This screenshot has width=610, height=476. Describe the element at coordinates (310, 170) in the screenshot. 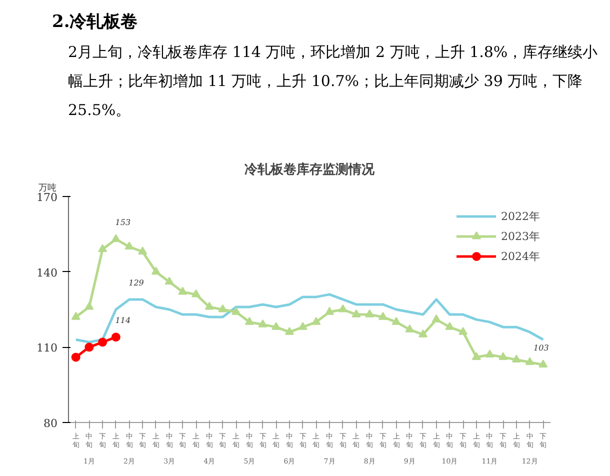

I see `chart-title: 冷轧板卷库存监测情况` at that location.